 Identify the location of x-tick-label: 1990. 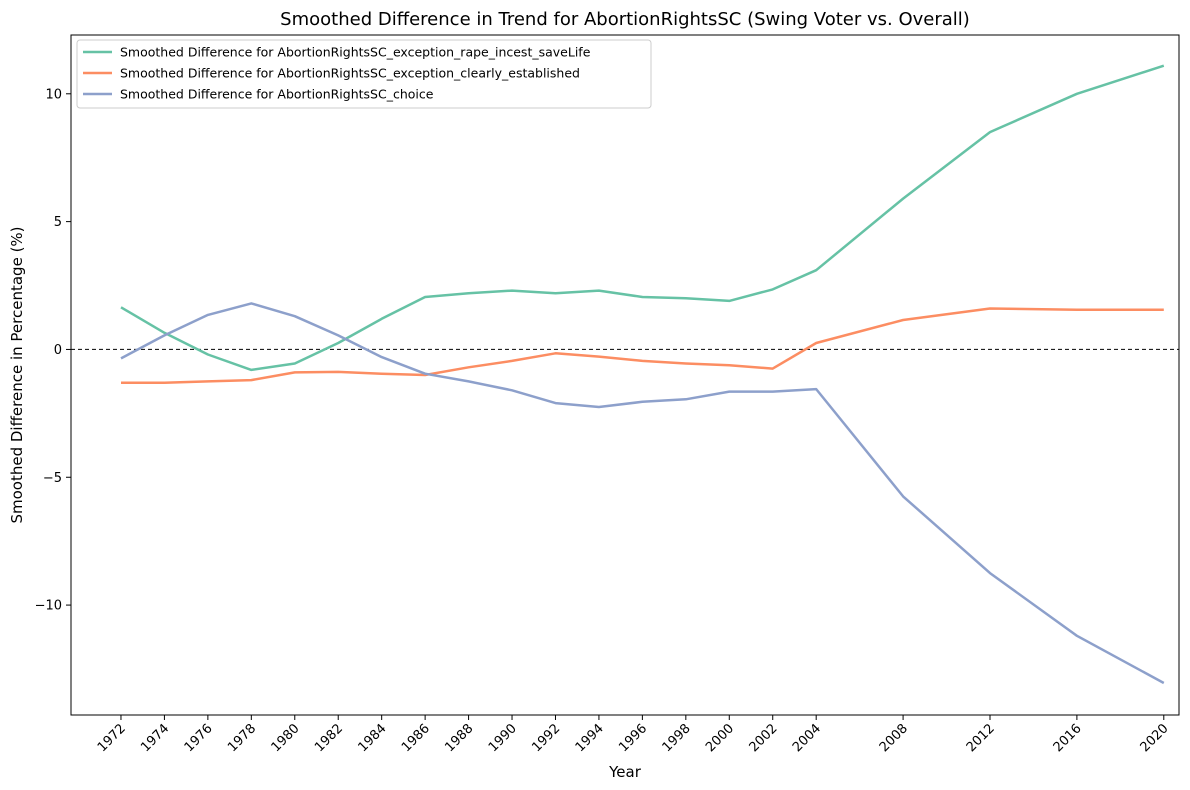
(503, 738).